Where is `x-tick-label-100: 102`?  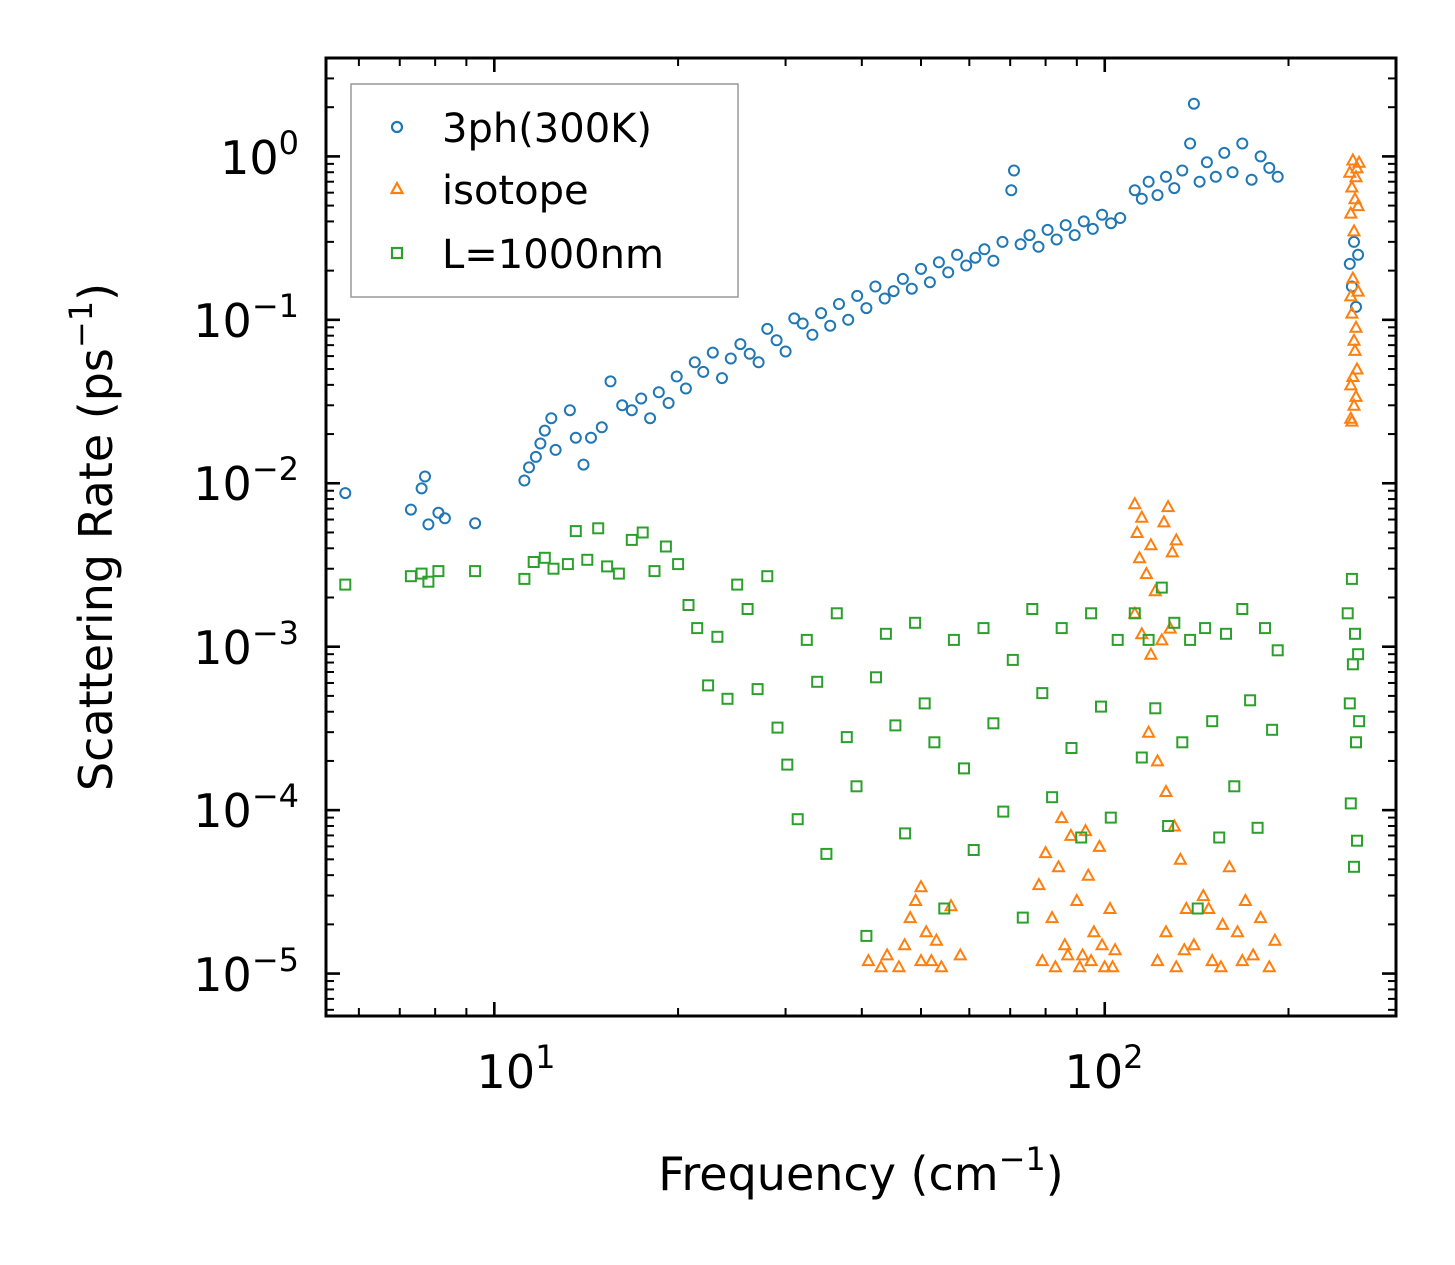
x-tick-label-100: 102 is located at coordinates (1104, 1068).